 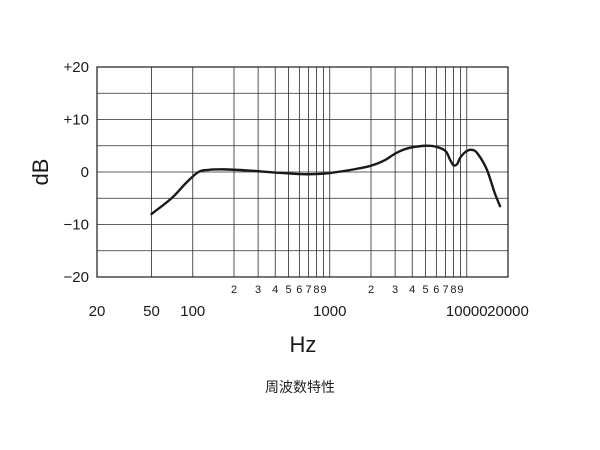 What do you see at coordinates (40, 172) in the screenshot?
I see `y-axis-label: dB` at bounding box center [40, 172].